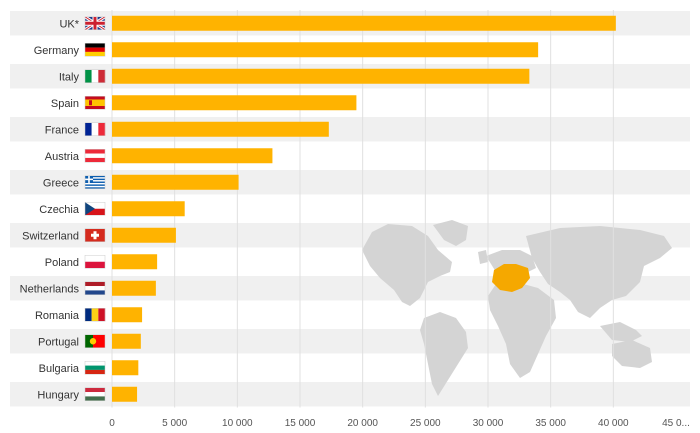 This screenshot has height=433, width=700. What do you see at coordinates (95, 368) in the screenshot?
I see `bulgaria-flag-icon` at bounding box center [95, 368].